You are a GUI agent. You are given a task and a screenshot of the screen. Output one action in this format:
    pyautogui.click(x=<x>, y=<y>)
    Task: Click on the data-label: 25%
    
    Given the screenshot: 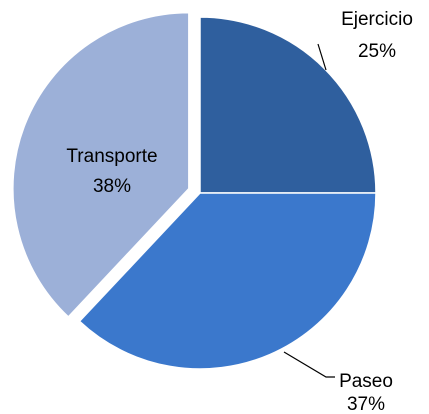 What is the action you would take?
    pyautogui.click(x=377, y=51)
    